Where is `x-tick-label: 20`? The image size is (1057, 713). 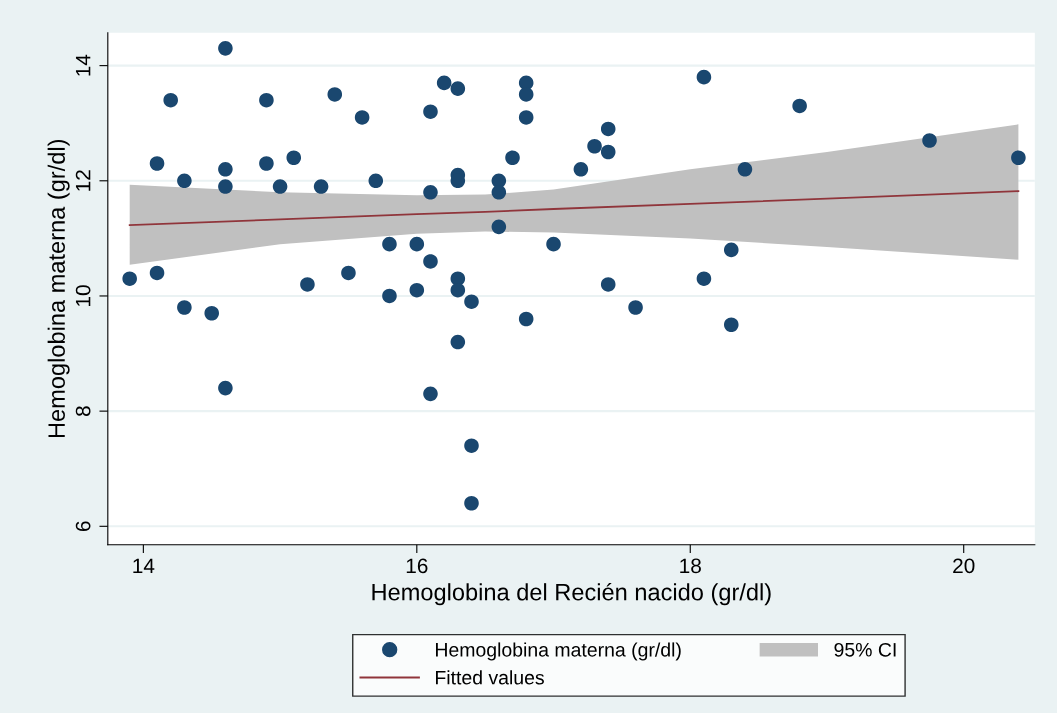 x-tick-label: 20 is located at coordinates (964, 566).